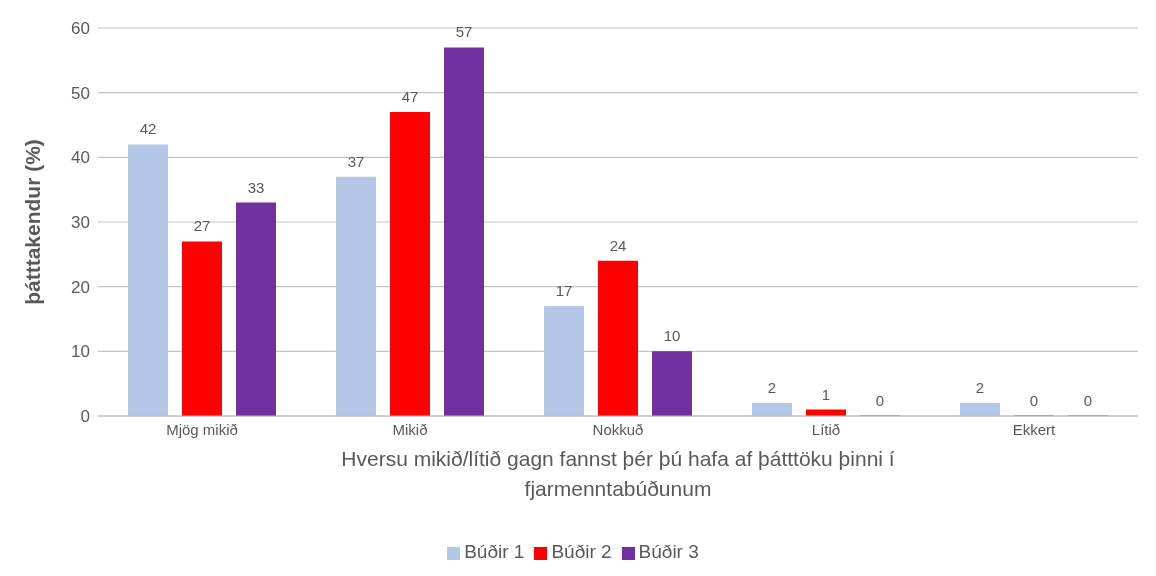  What do you see at coordinates (80, 93) in the screenshot?
I see `y-tick-label: 50` at bounding box center [80, 93].